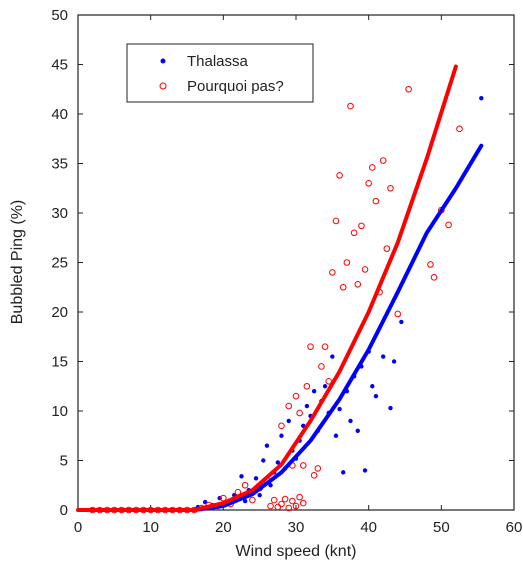  I want to click on legend-marker-pourquoi-pas, so click(163, 86).